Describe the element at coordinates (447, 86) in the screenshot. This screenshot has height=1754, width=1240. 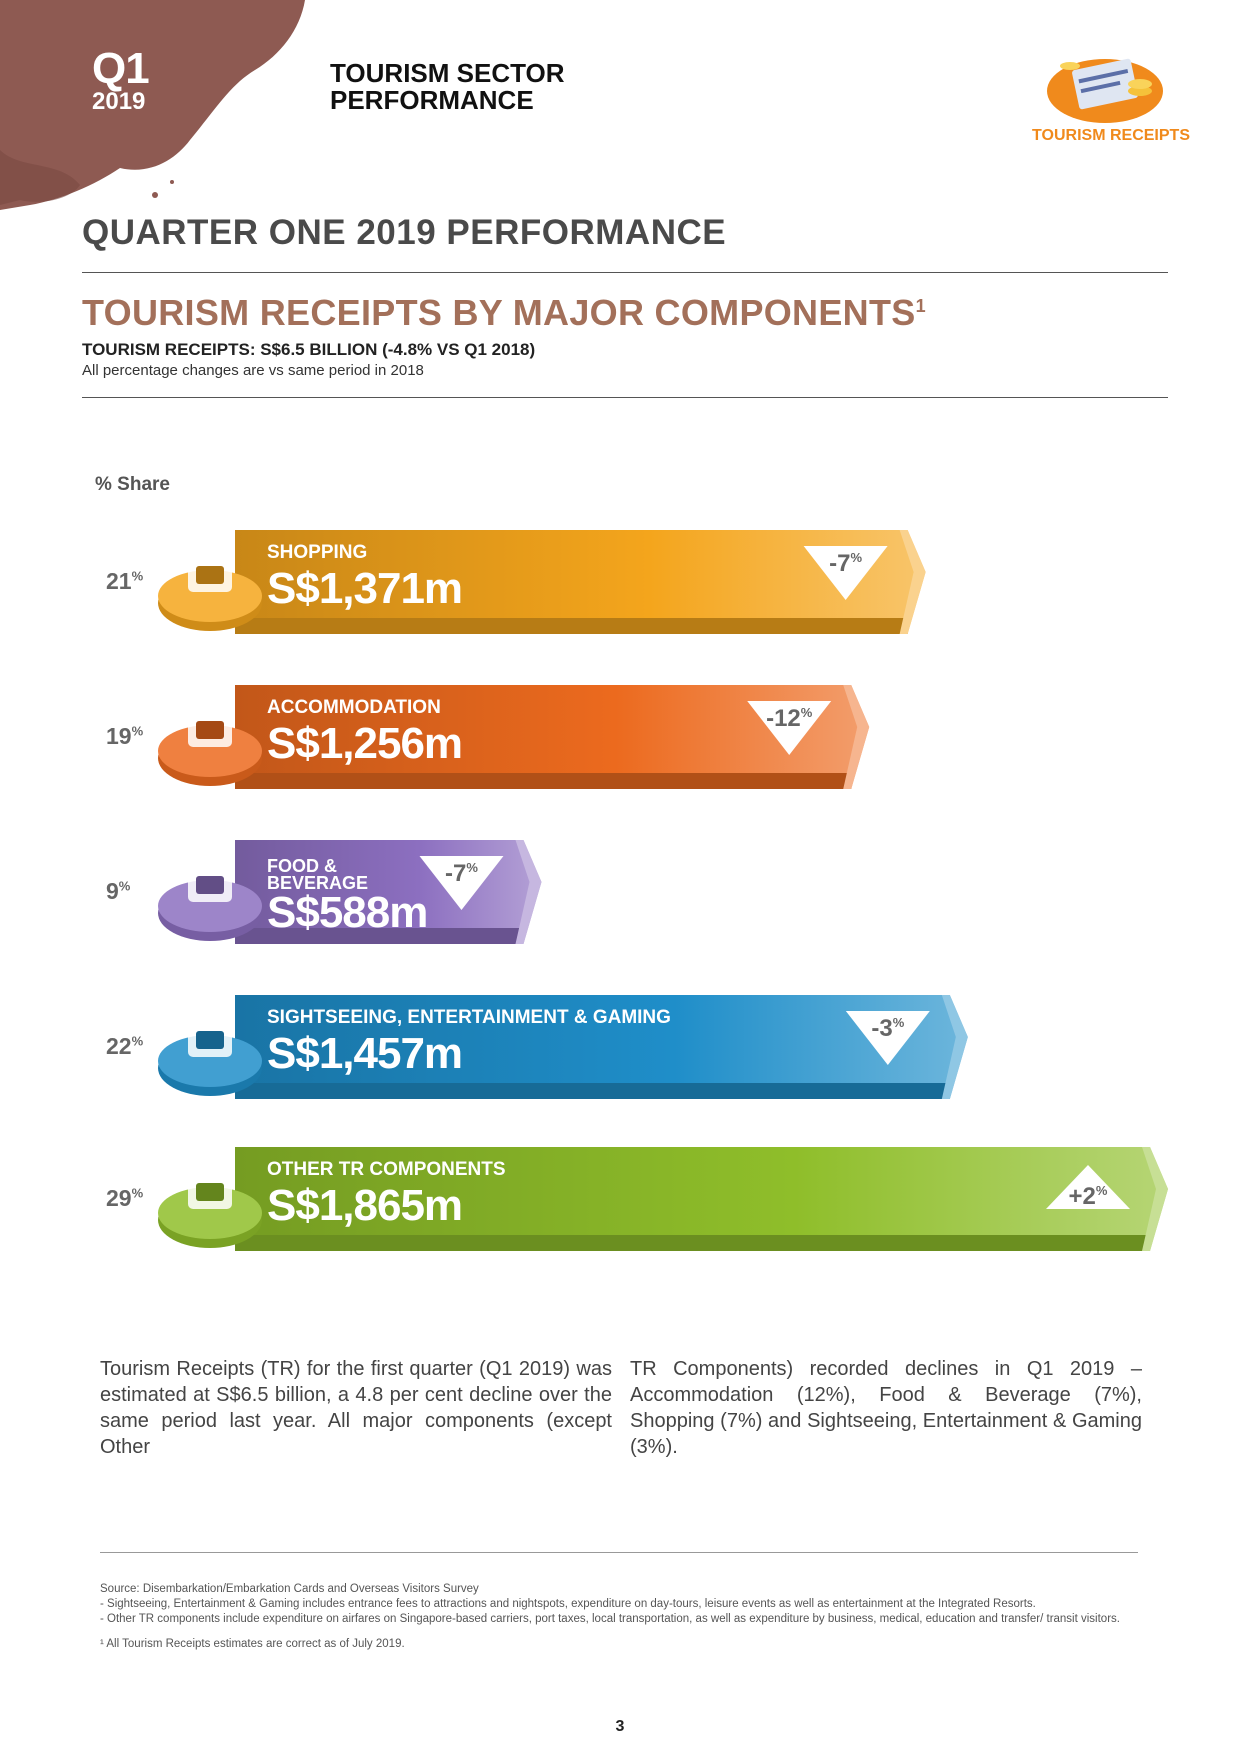
I see `sector-title: TOURISM SECTOR PERFORMANCE` at that location.